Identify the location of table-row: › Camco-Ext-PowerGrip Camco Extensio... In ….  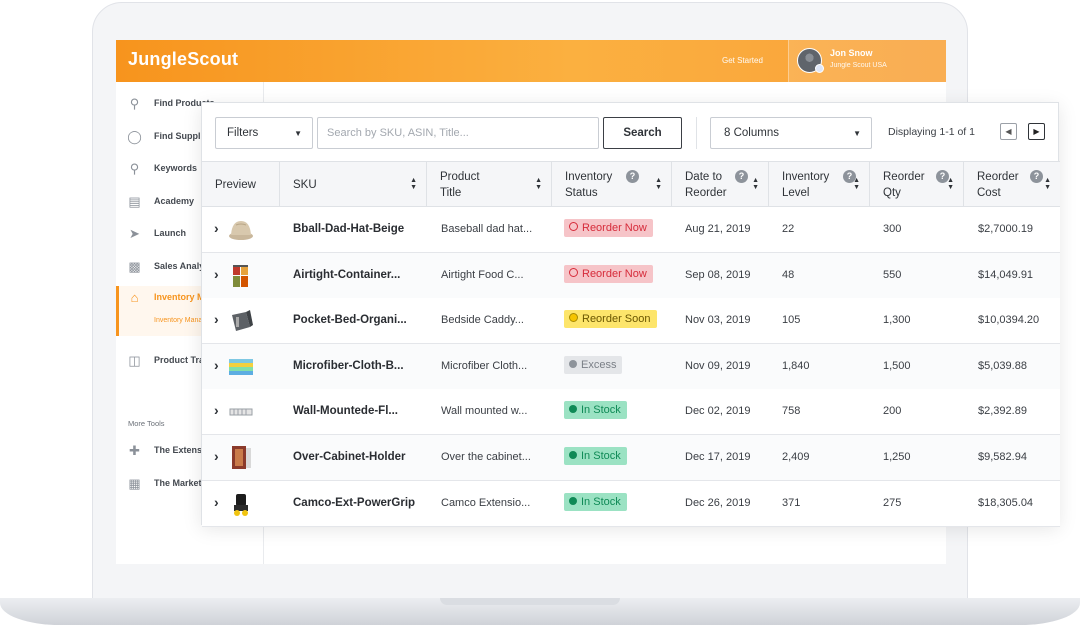
(631, 503).